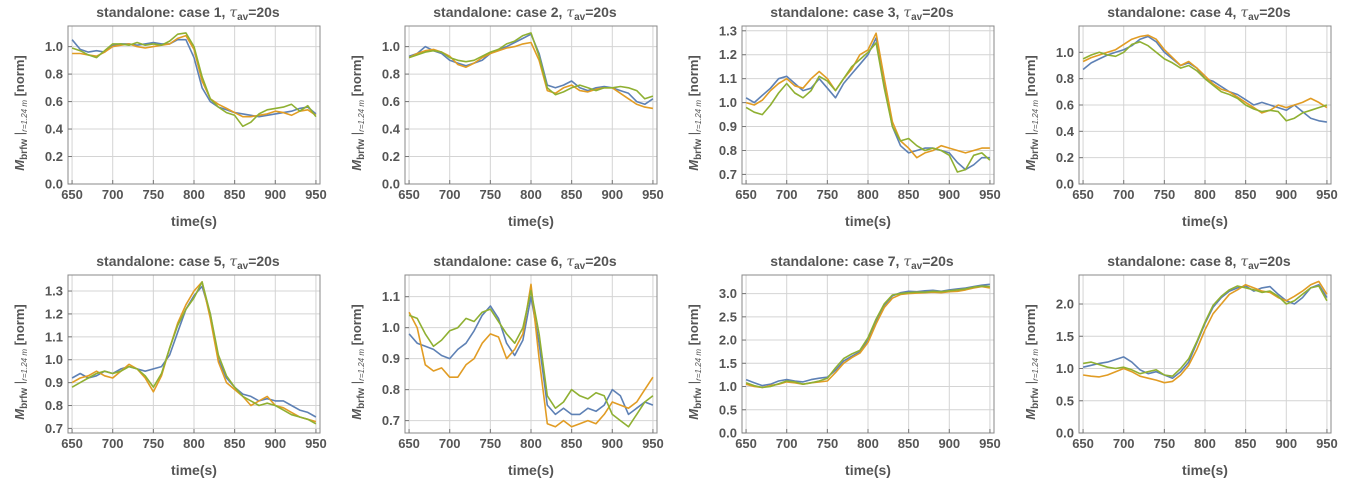 This screenshot has height=498, width=1351. I want to click on x-tick-label: 650, so click(746, 194).